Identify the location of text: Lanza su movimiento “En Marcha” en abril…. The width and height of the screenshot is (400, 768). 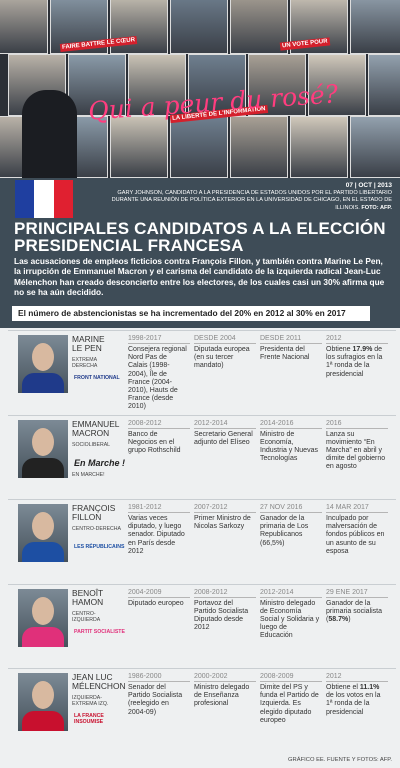
(356, 450).